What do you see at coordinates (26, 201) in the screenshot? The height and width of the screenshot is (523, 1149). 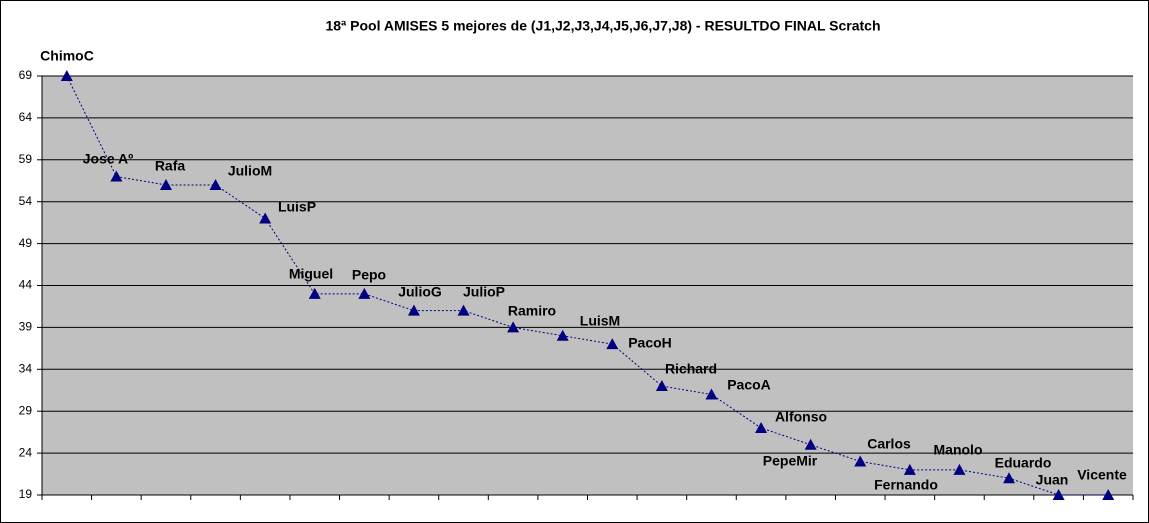 I see `y-tick-label: 54` at bounding box center [26, 201].